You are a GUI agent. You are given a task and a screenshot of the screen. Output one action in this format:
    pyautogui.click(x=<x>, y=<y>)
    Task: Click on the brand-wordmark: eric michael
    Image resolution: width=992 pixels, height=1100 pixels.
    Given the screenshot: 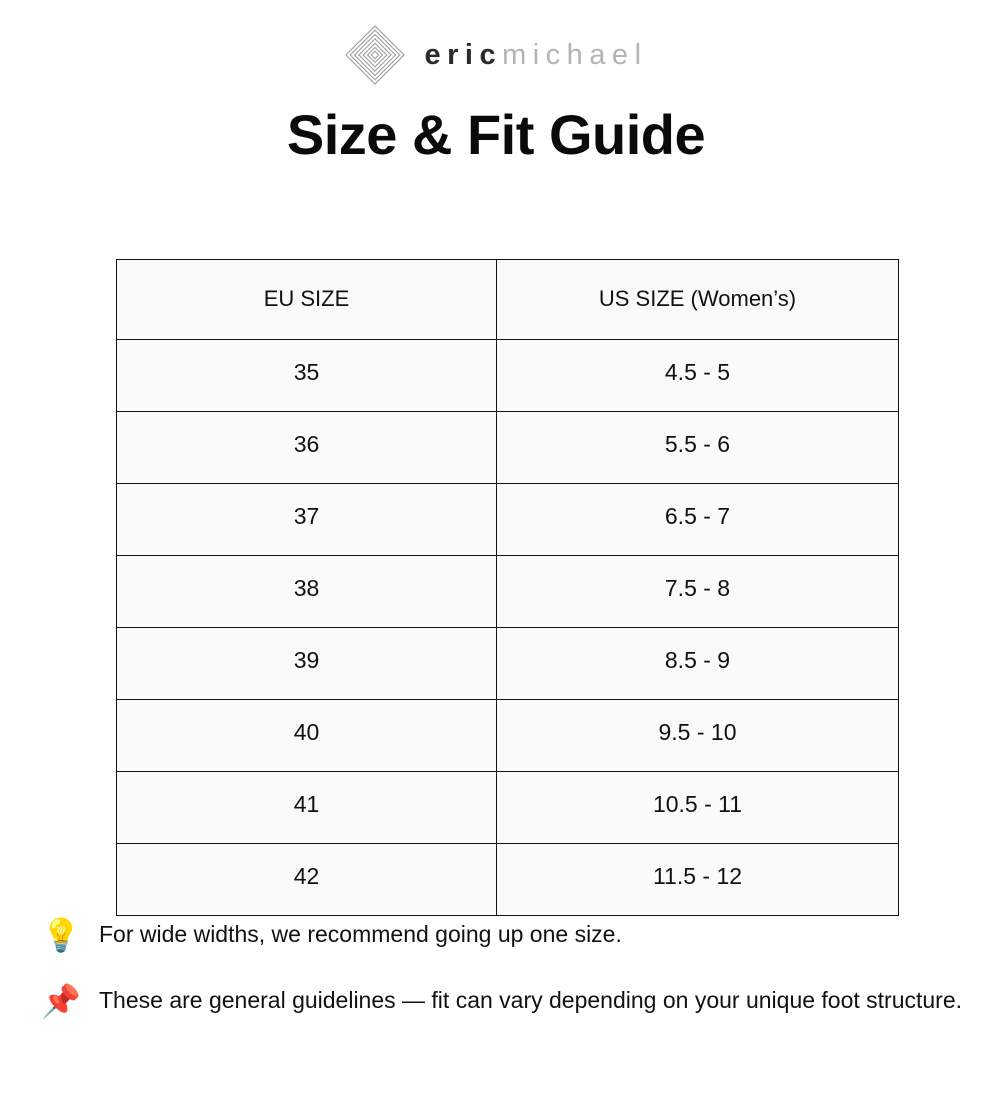 What is the action you would take?
    pyautogui.click(x=536, y=54)
    